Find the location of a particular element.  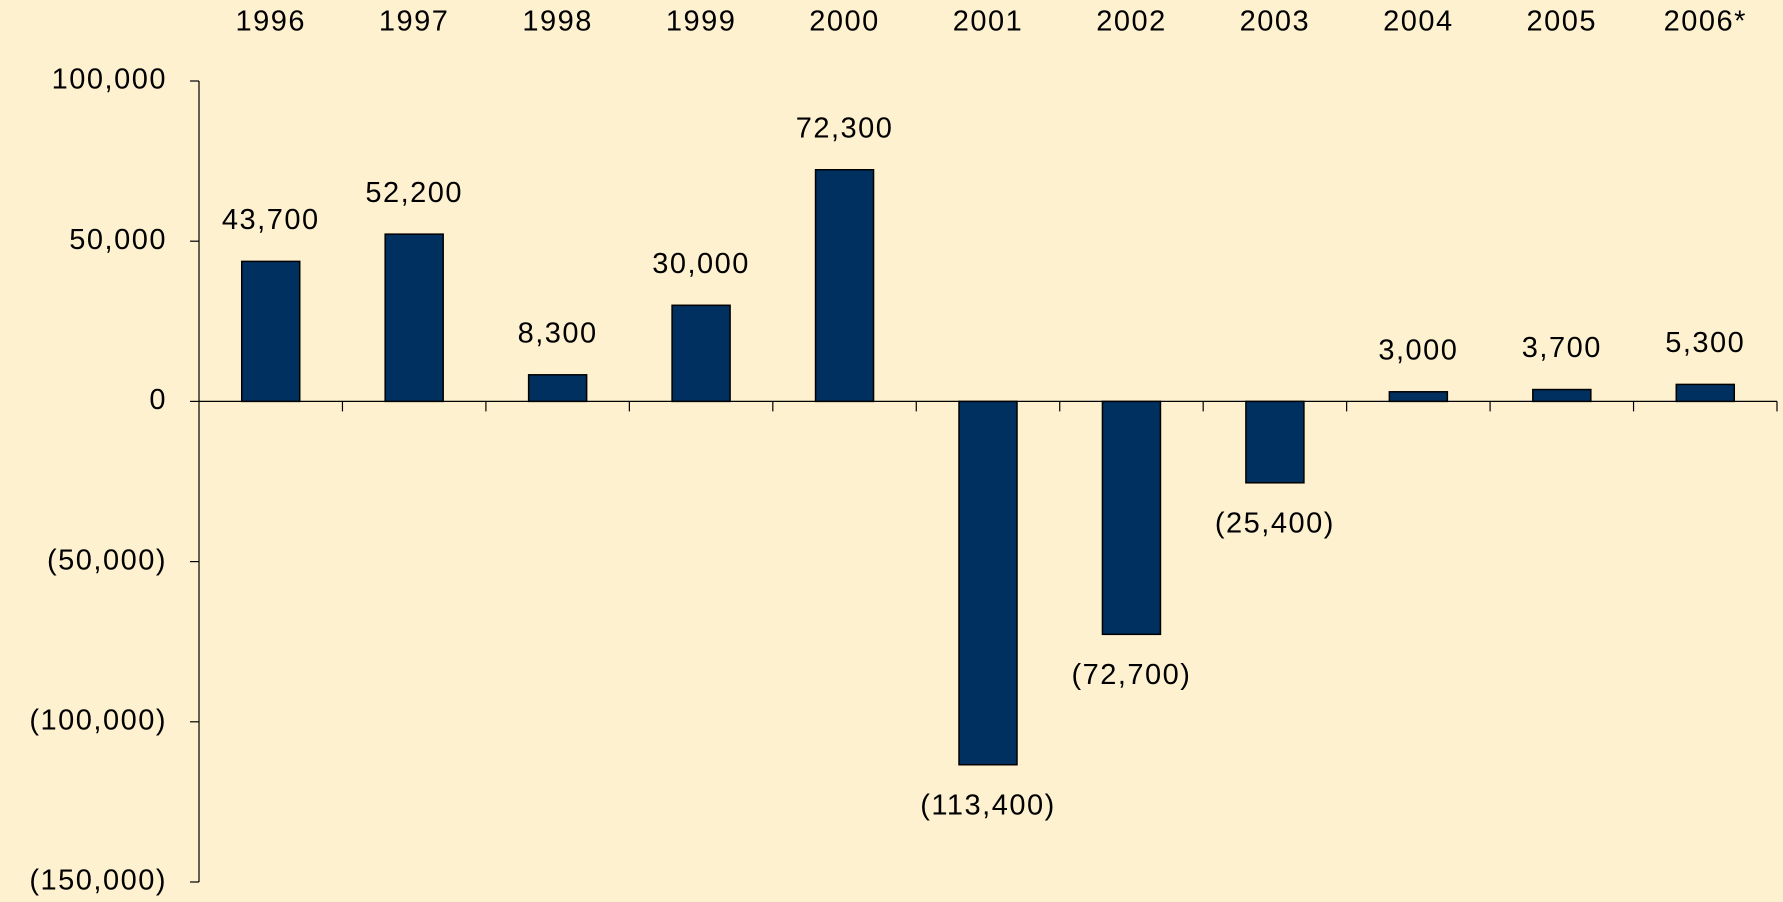

x-category-label: 2005 is located at coordinates (1562, 22).